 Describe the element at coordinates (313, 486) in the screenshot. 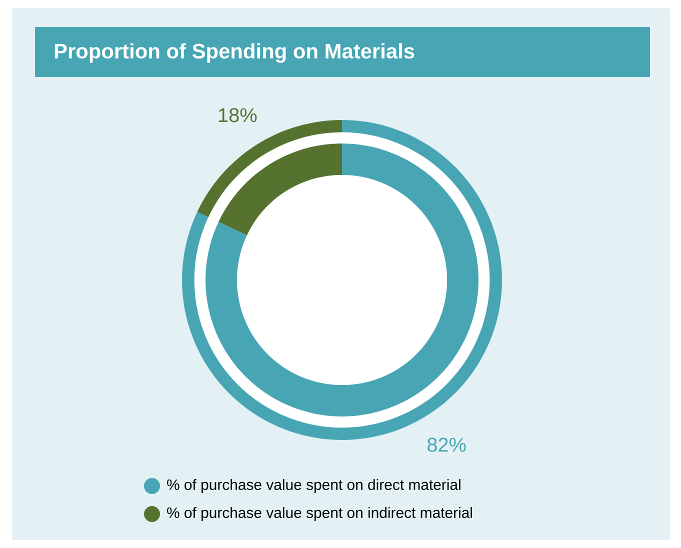

I see `legend-label: % of purchase value spent on direct material` at that location.